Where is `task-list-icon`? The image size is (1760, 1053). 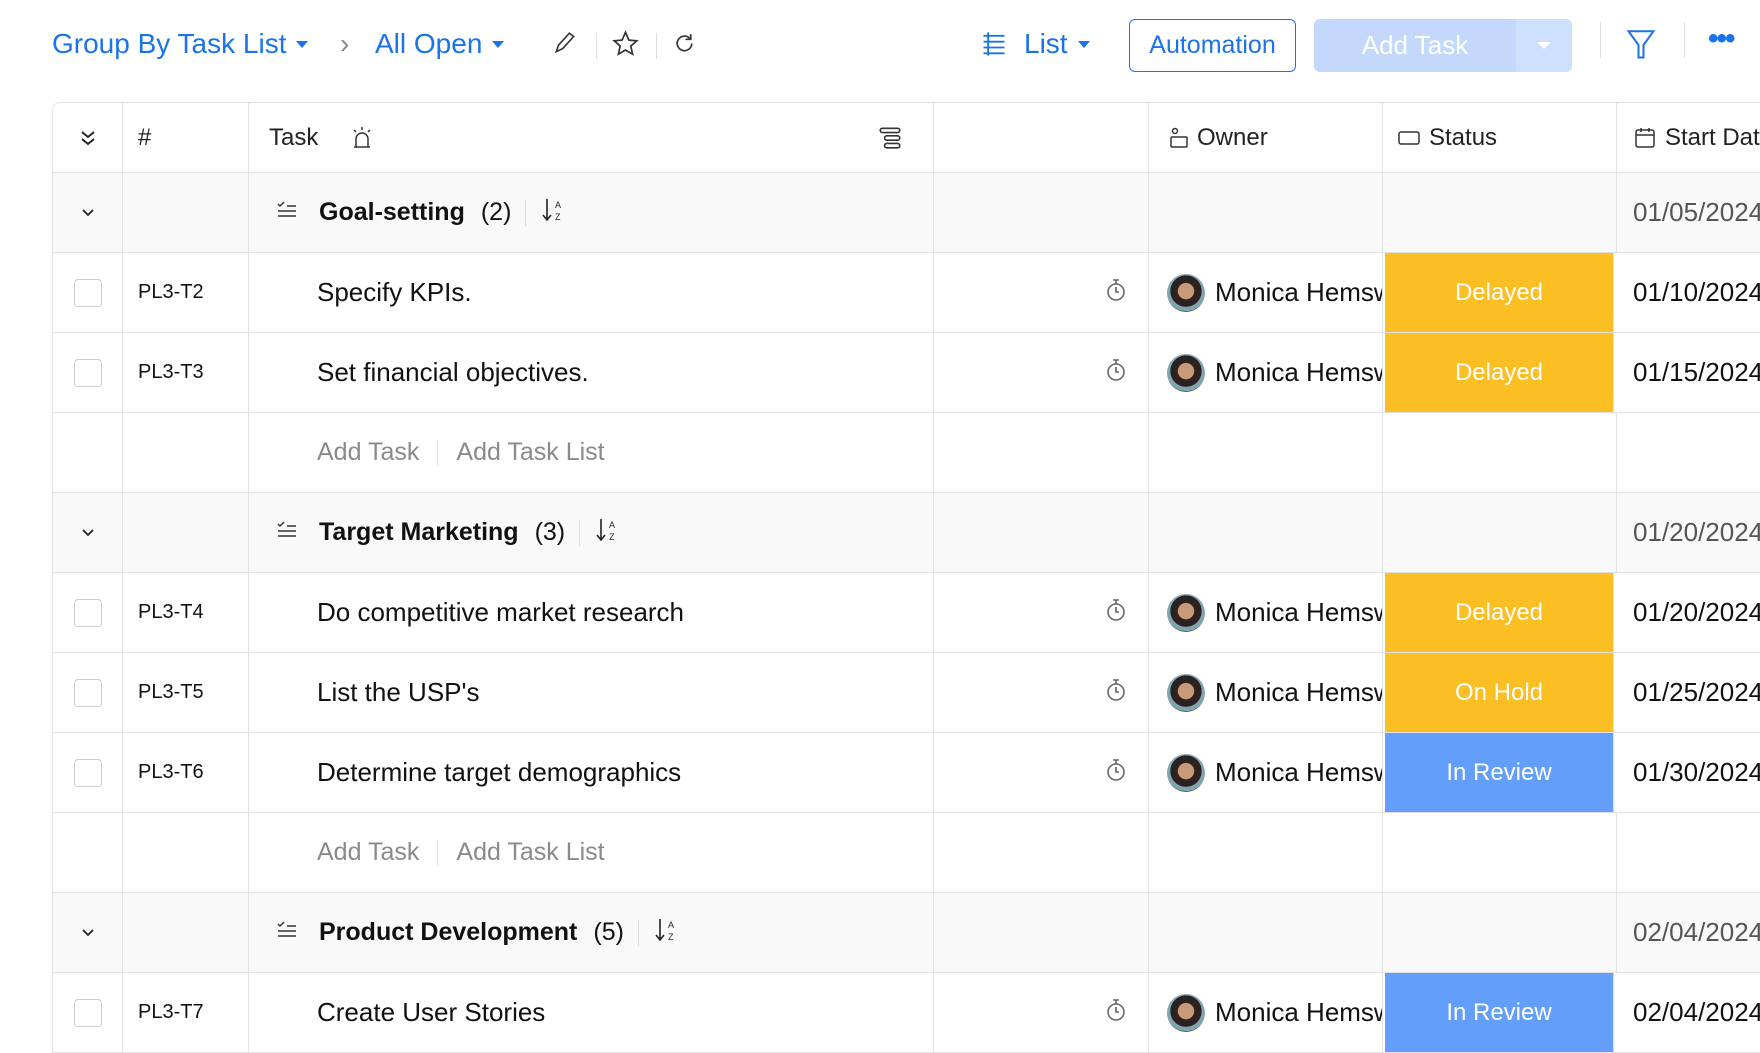
task-list-icon is located at coordinates (287, 212).